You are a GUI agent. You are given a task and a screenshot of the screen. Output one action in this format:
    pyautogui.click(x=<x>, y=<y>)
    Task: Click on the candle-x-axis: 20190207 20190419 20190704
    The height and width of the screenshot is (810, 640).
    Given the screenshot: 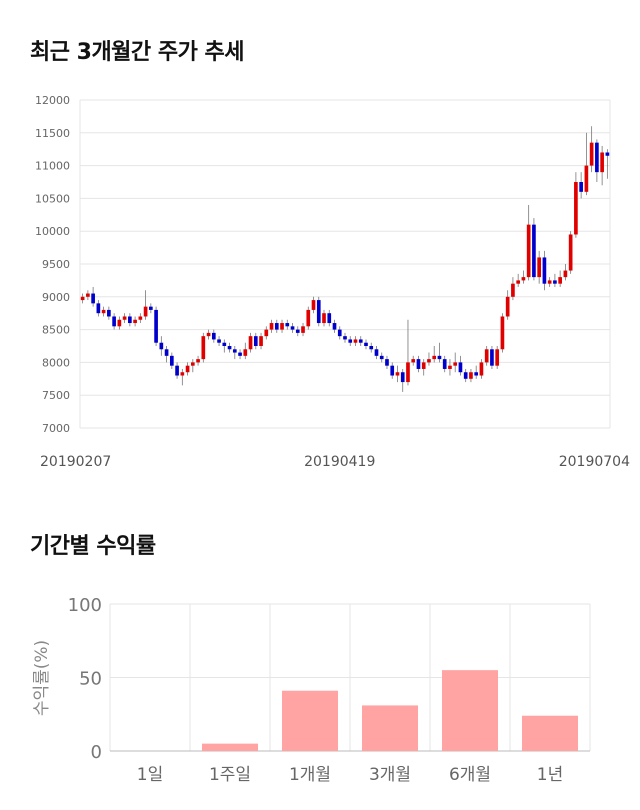 What is the action you would take?
    pyautogui.click(x=335, y=462)
    